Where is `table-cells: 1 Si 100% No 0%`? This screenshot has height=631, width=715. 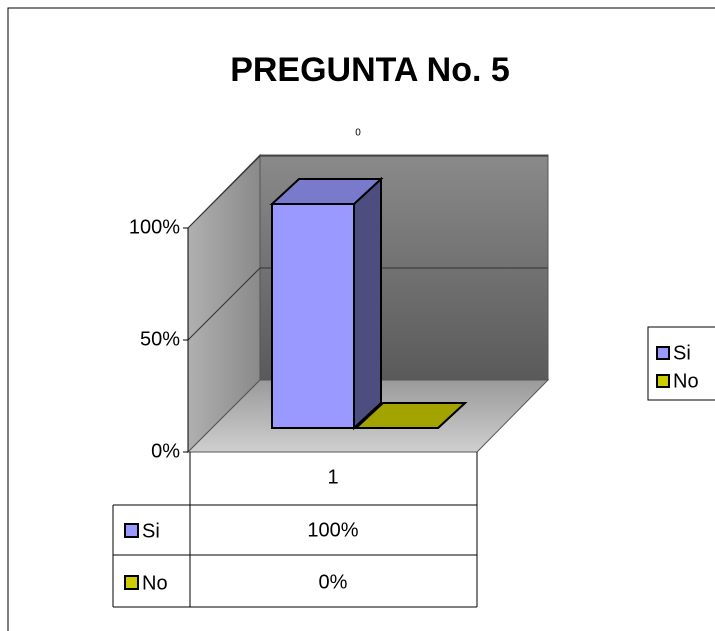 table-cells: 1 Si 100% No 0% is located at coordinates (241, 530).